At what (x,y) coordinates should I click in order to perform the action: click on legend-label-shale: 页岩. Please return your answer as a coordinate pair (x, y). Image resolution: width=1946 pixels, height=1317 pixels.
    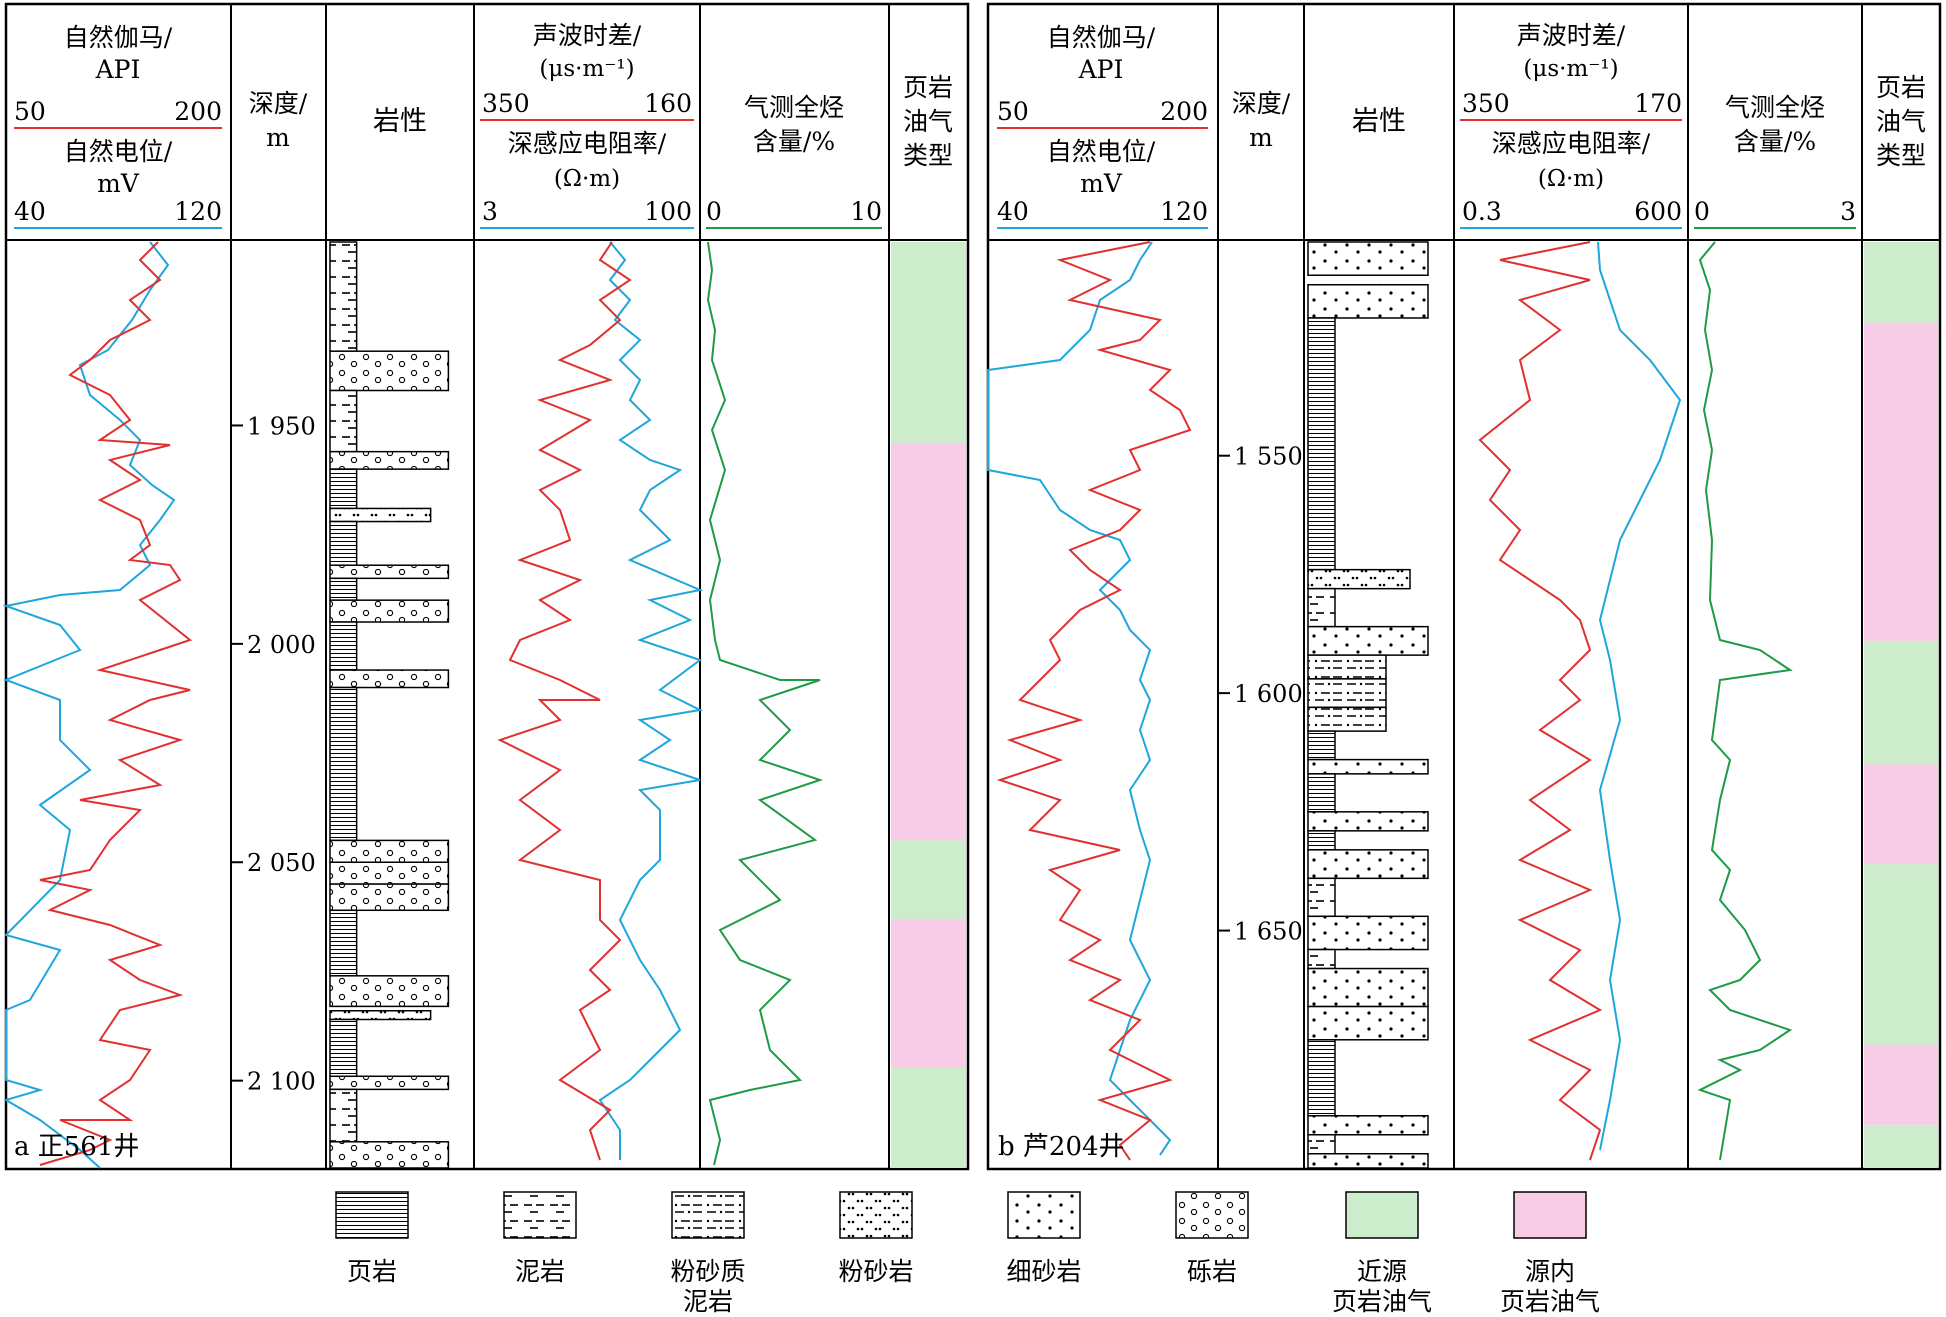
    Looking at the image, I should click on (372, 1271).